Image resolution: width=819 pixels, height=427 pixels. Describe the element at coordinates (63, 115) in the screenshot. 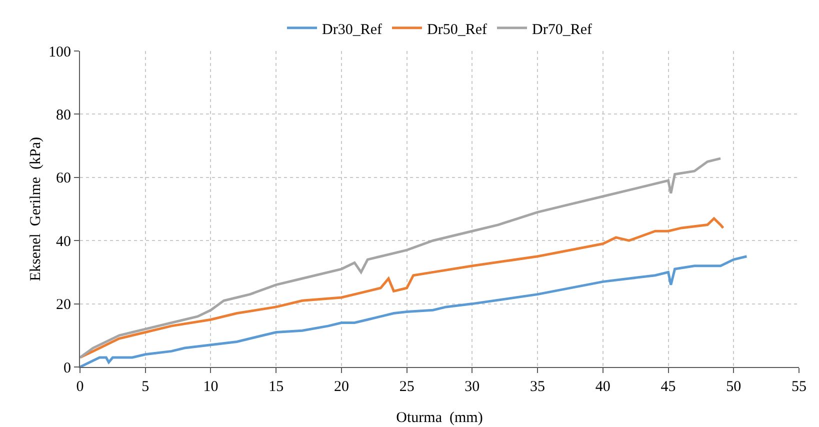

I see `y-tick-label: 80` at that location.